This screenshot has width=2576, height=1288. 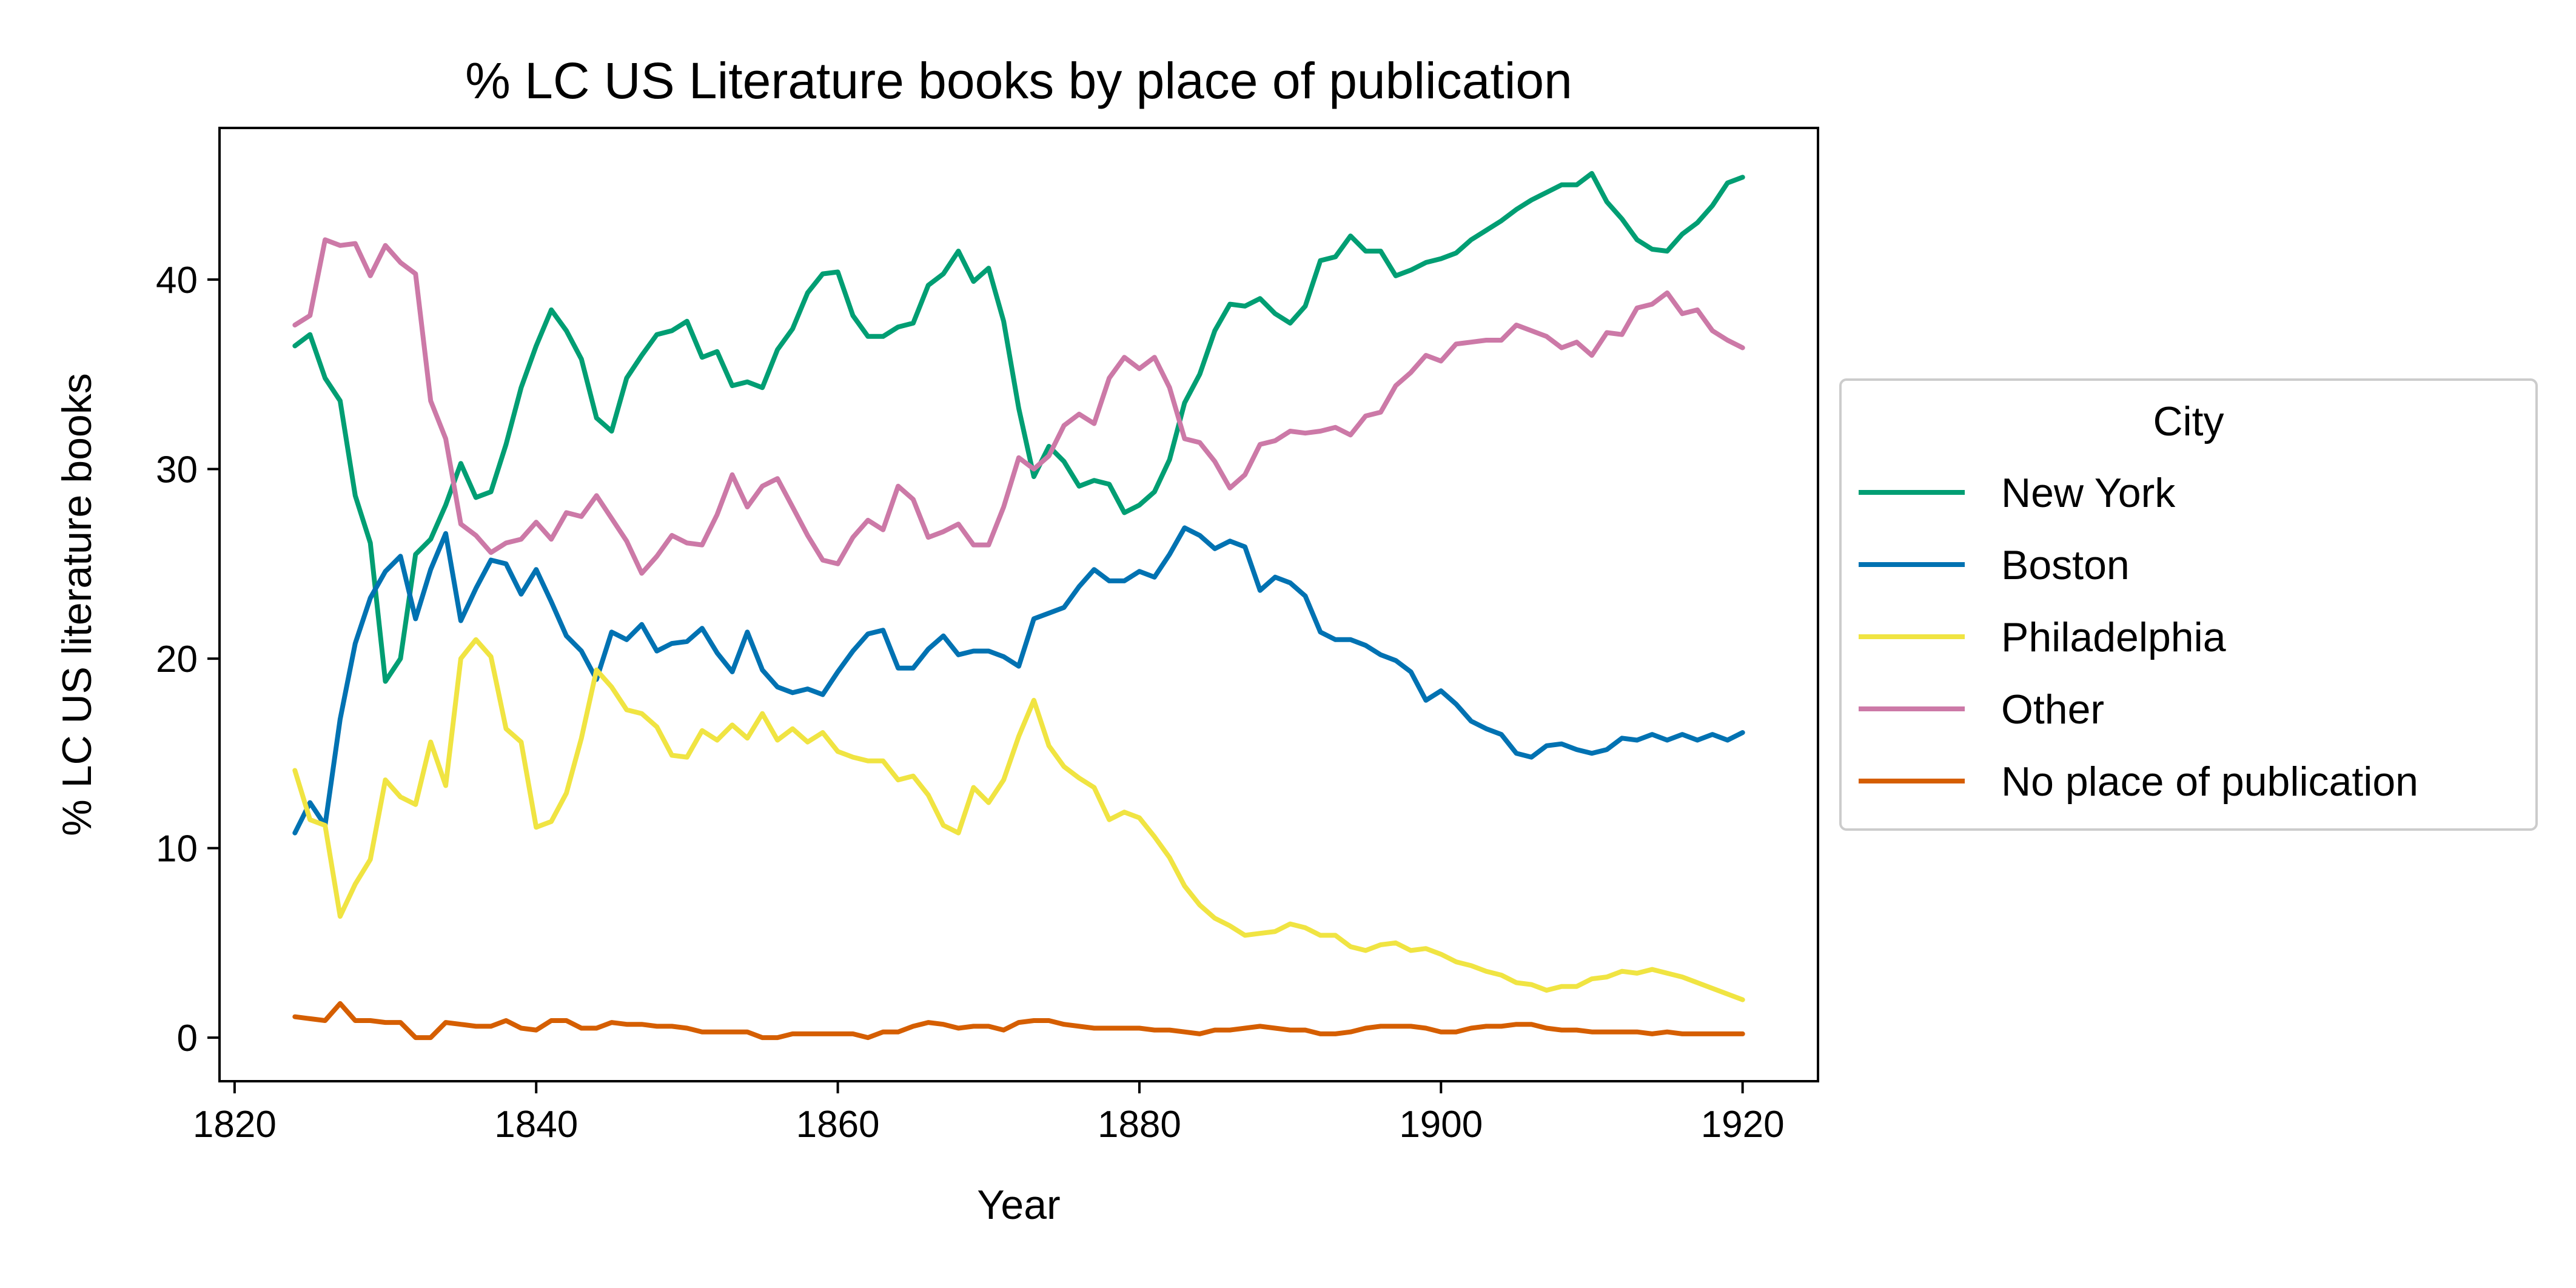 I want to click on series-line-other, so click(x=1018, y=407).